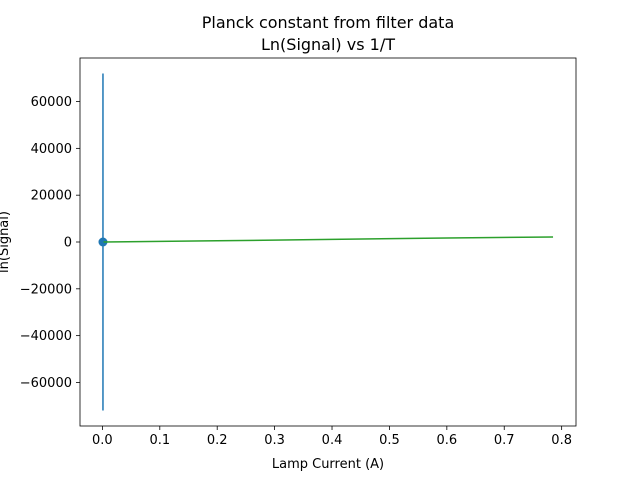  Describe the element at coordinates (389, 440) in the screenshot. I see `x-tick-label: 0.5` at that location.